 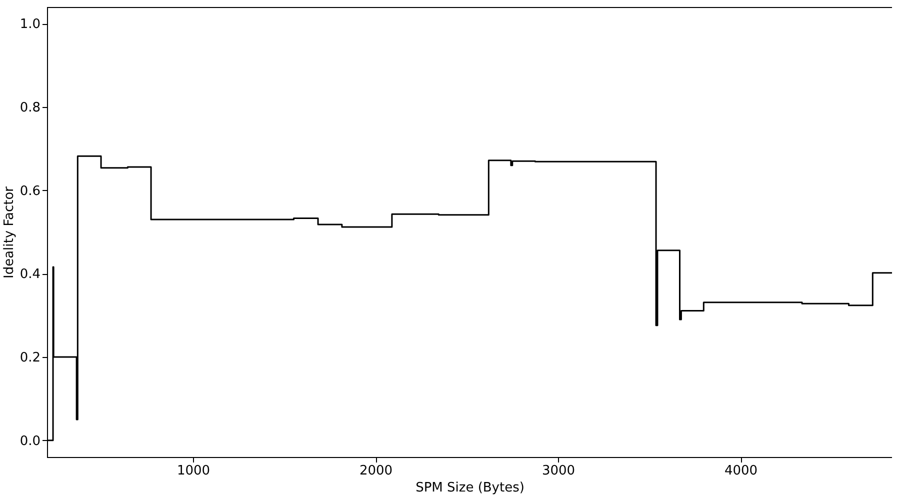 What do you see at coordinates (9, 232) in the screenshot?
I see `y-axis-title: Ideality Factor` at bounding box center [9, 232].